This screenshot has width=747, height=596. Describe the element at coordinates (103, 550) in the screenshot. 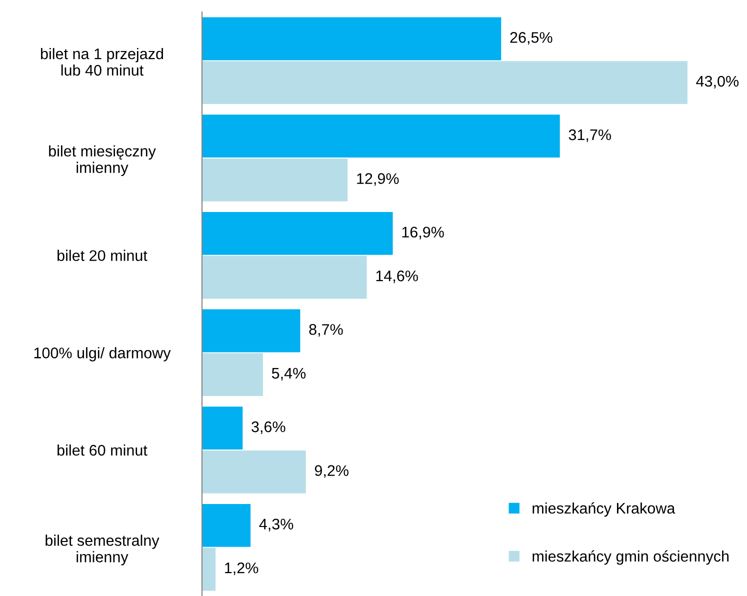

I see `y-tick-label: bilet semestralny imienny` at that location.